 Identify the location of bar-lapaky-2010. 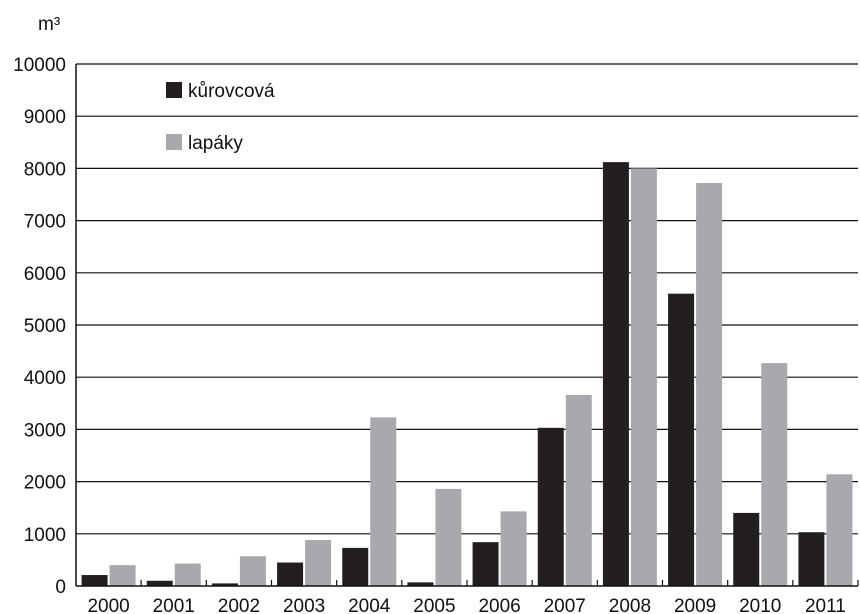
(774, 474).